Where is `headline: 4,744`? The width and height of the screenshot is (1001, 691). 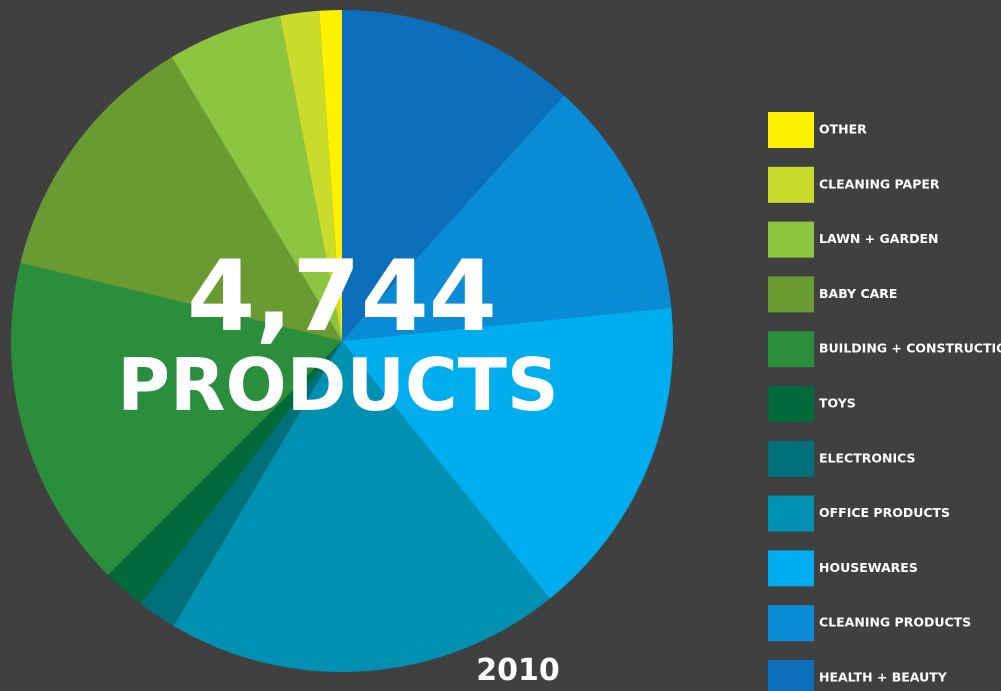
headline: 4,744 is located at coordinates (342, 297).